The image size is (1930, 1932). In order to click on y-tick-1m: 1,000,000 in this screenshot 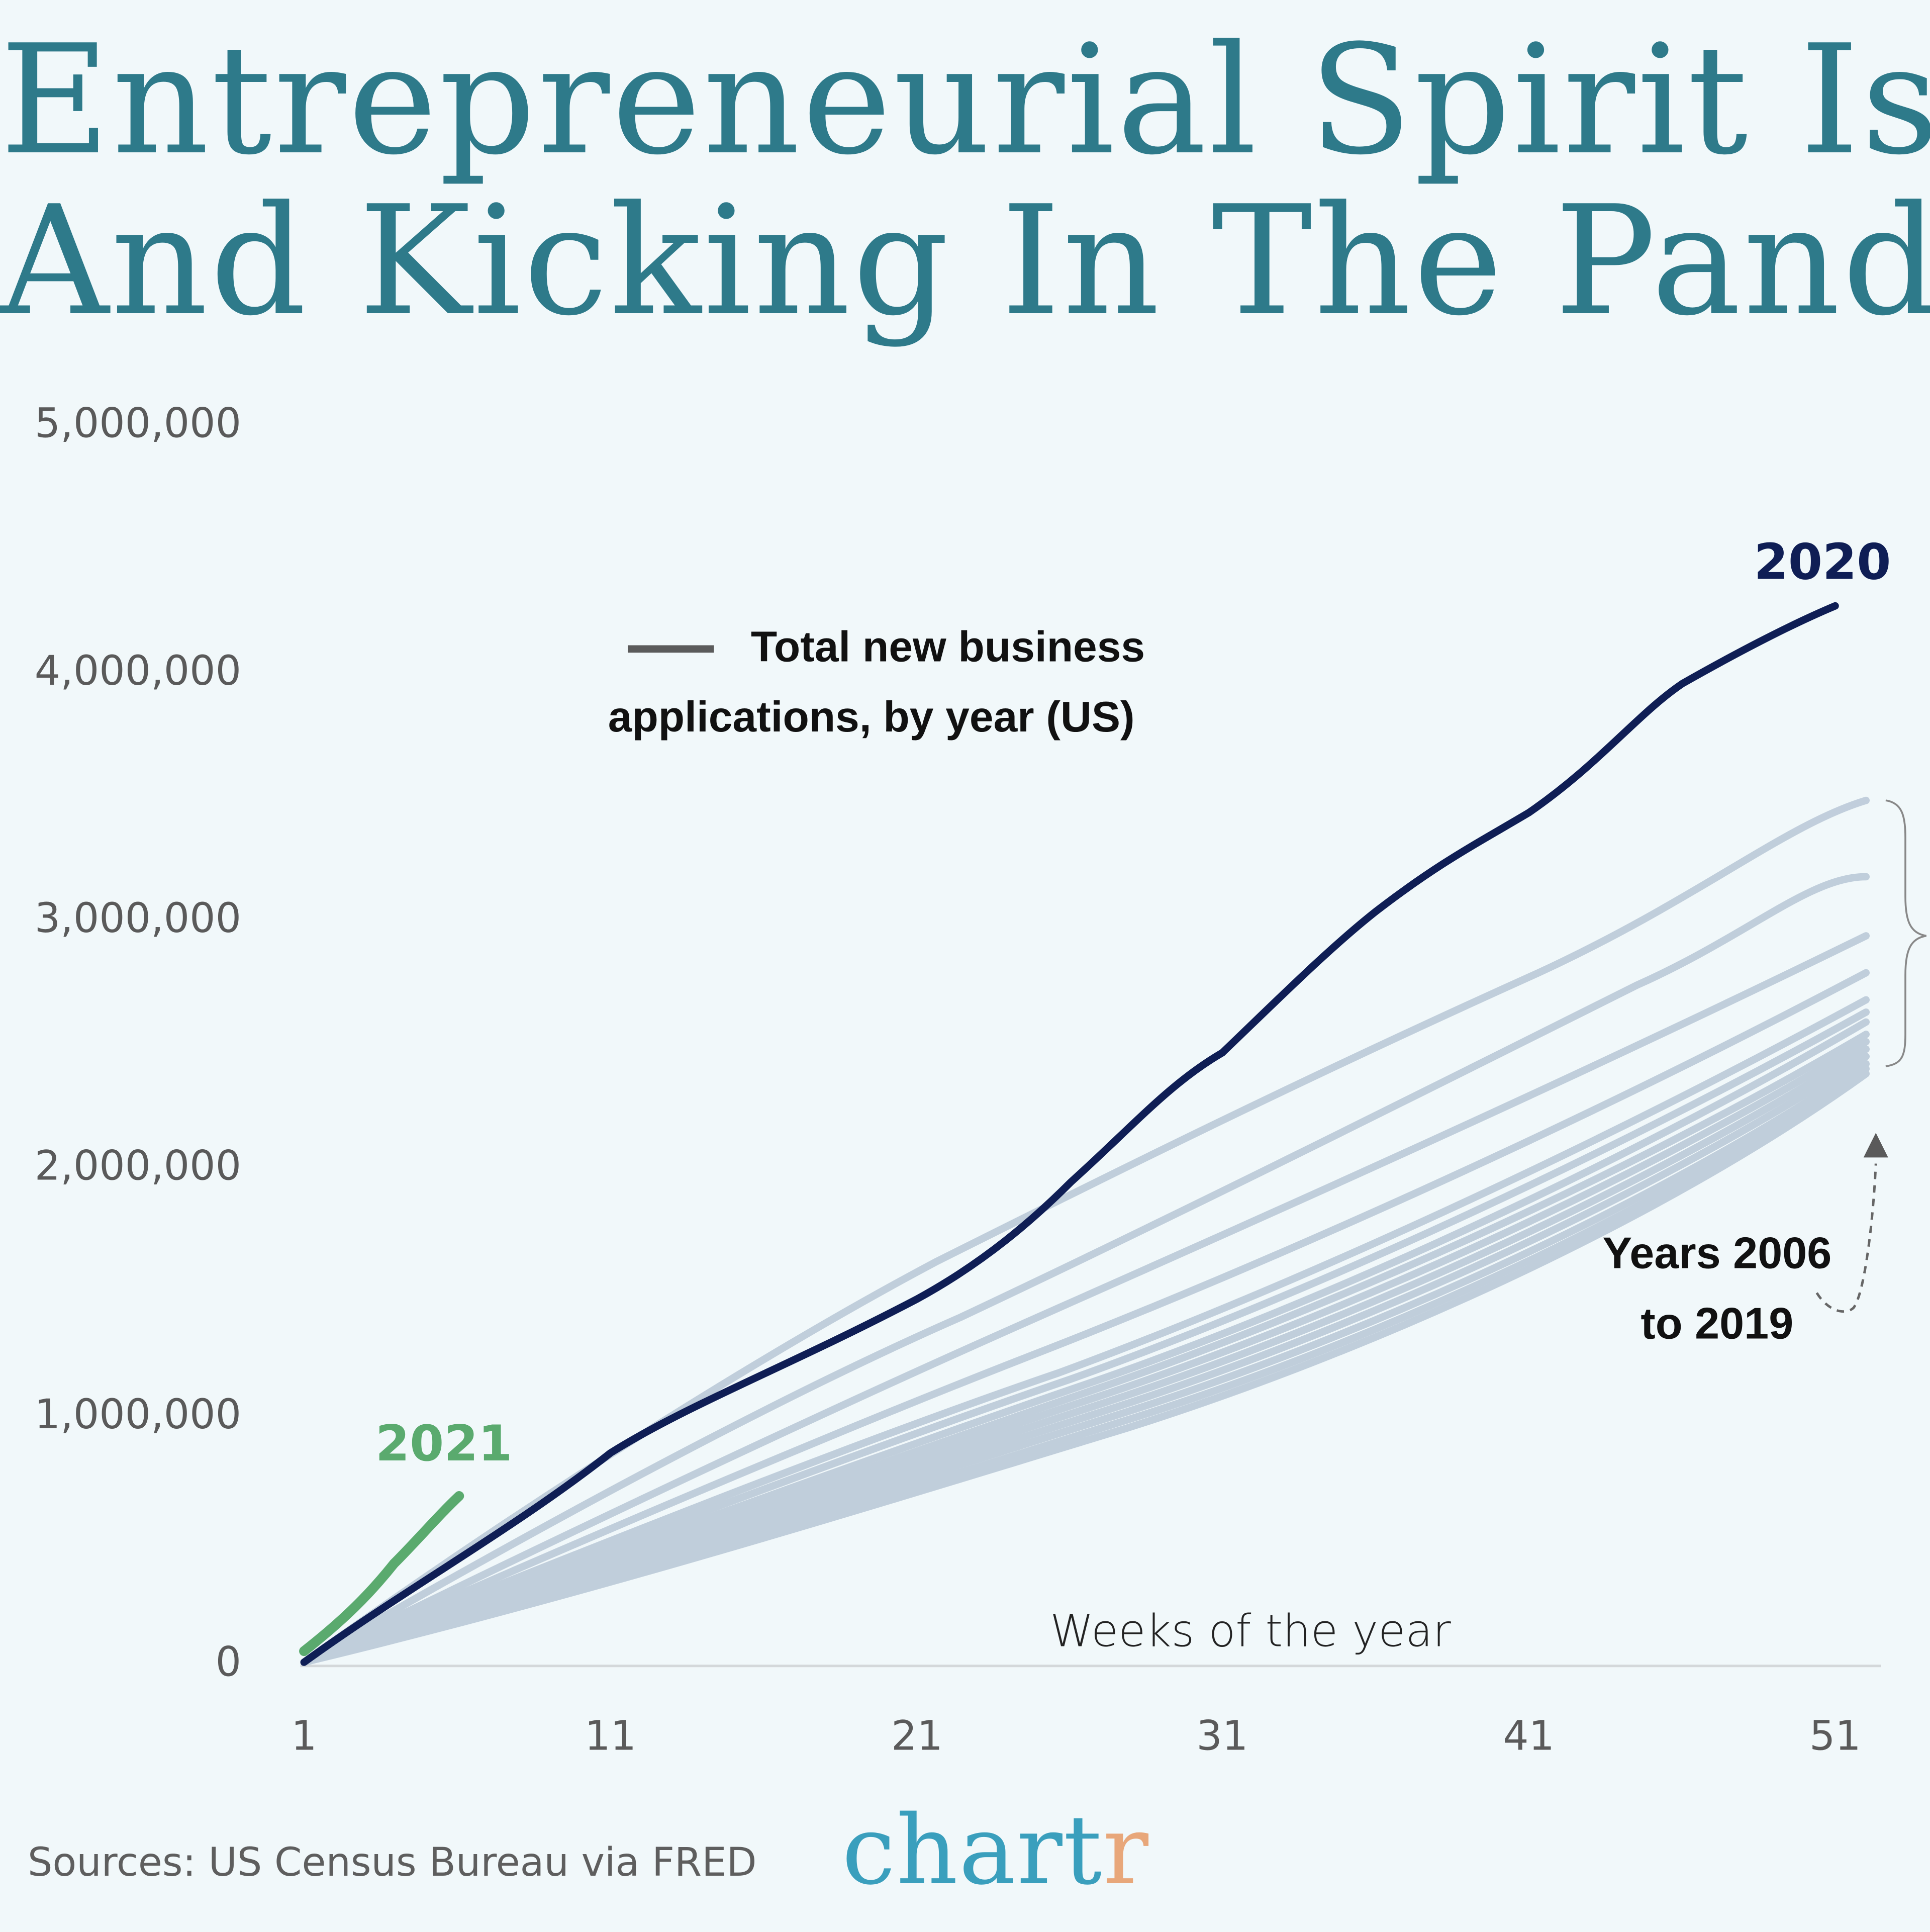, I will do `click(138, 1414)`.